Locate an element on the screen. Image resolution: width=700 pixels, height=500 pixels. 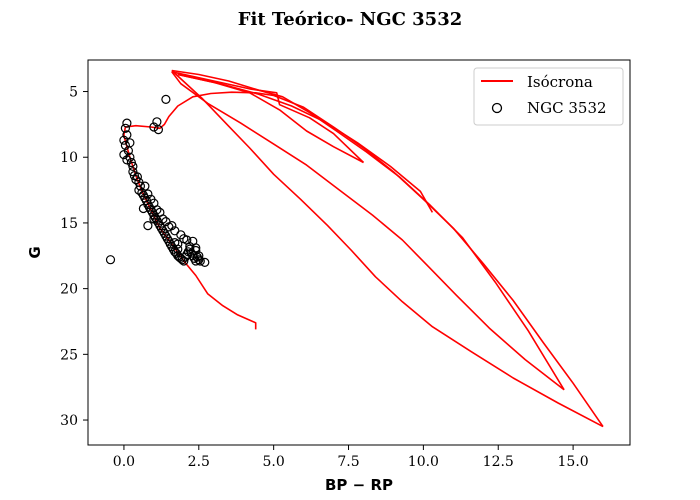
x-tick-label: 15.0 is located at coordinates (573, 462).